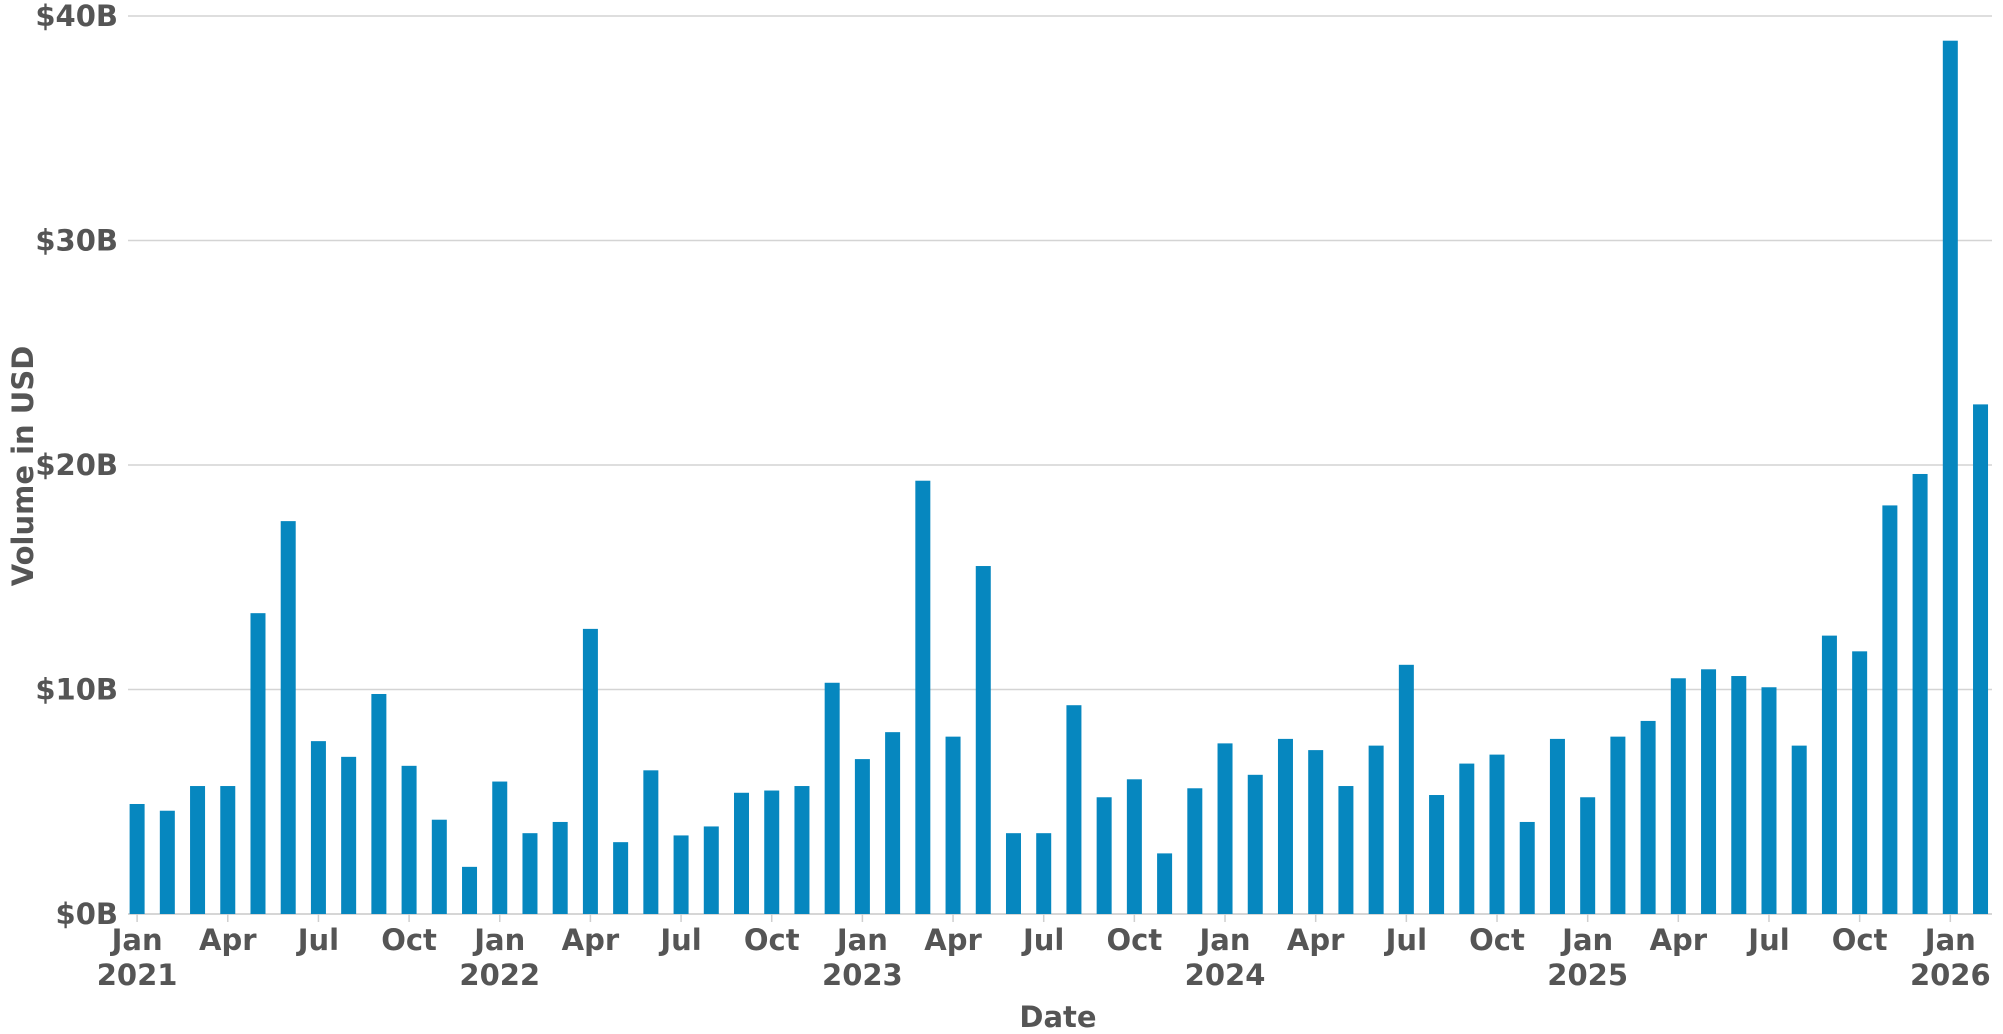 This screenshot has height=1034, width=2003. I want to click on y-axis-title: Volume in USD, so click(23, 466).